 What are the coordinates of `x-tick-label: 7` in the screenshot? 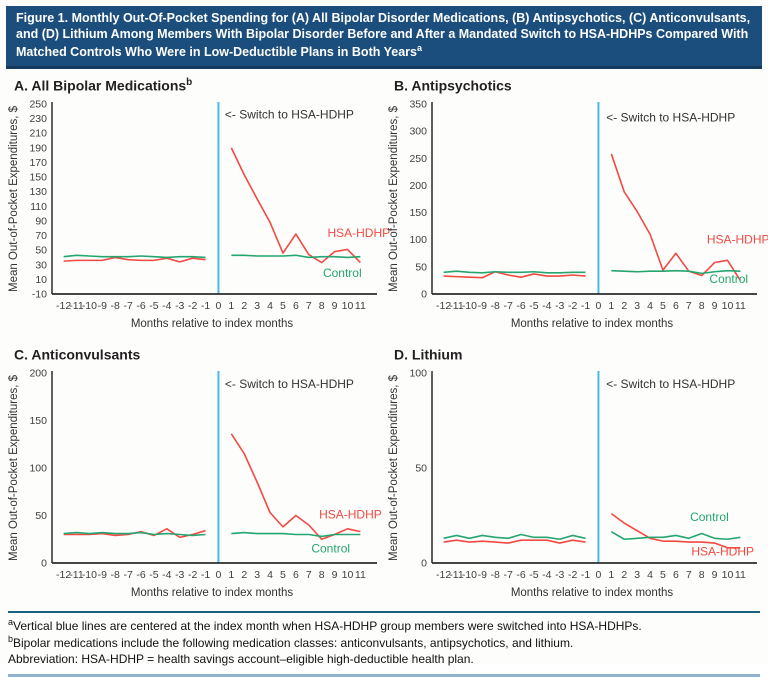 It's located at (309, 575).